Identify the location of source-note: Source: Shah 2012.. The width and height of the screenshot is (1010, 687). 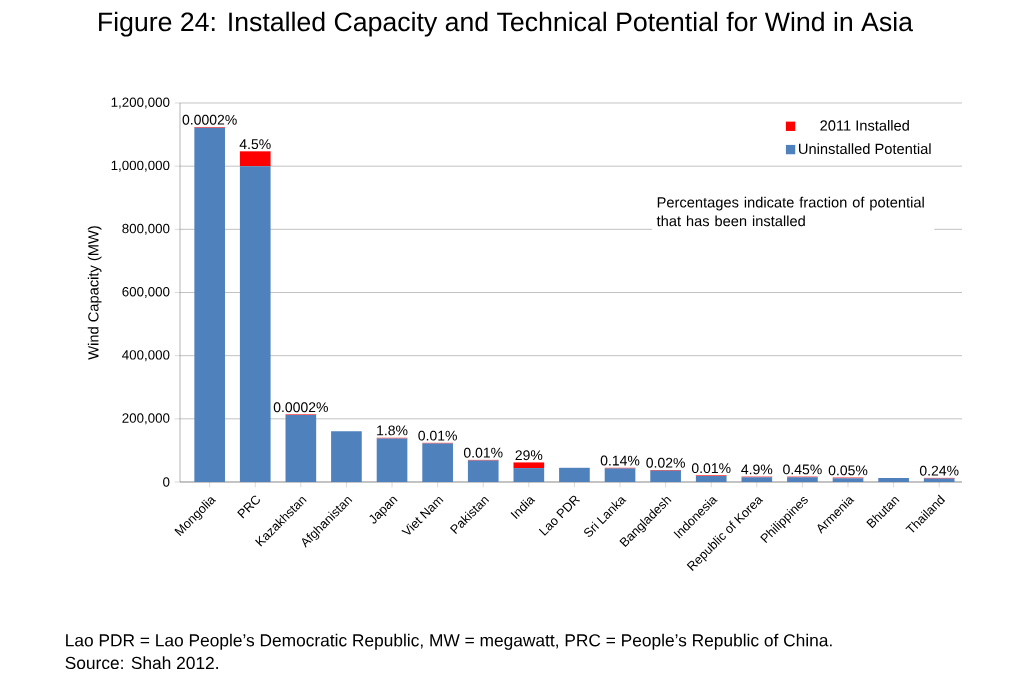
(141, 663).